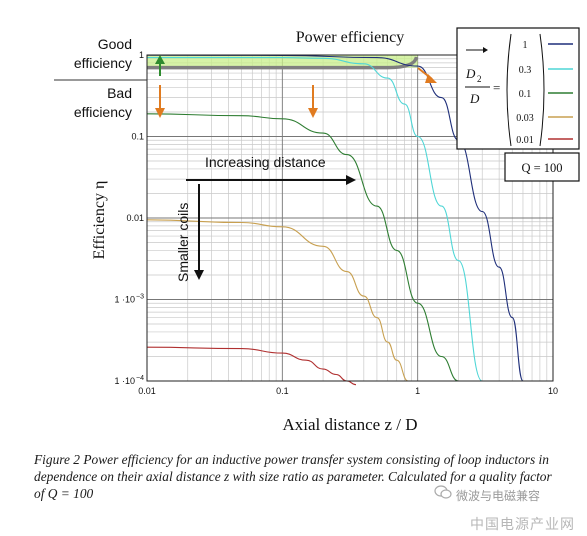 The height and width of the screenshot is (536, 587). What do you see at coordinates (348, 391) in the screenshot?
I see `x-tick-labels: 0.01 0.1 1 10` at bounding box center [348, 391].